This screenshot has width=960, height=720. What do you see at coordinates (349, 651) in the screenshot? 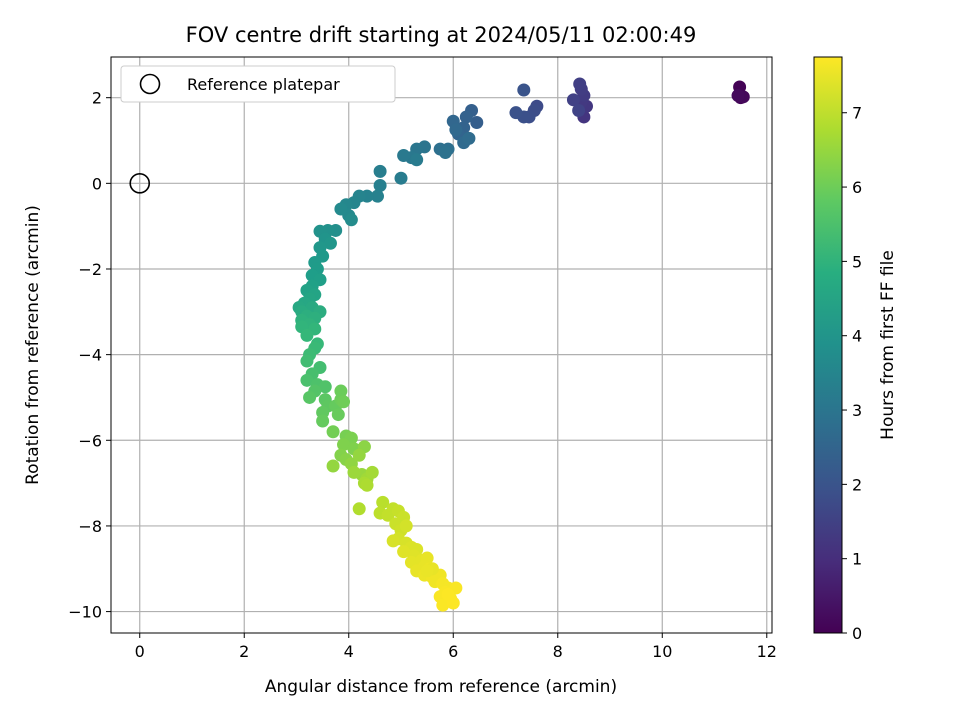
I see `x-tick-label: 4` at bounding box center [349, 651].